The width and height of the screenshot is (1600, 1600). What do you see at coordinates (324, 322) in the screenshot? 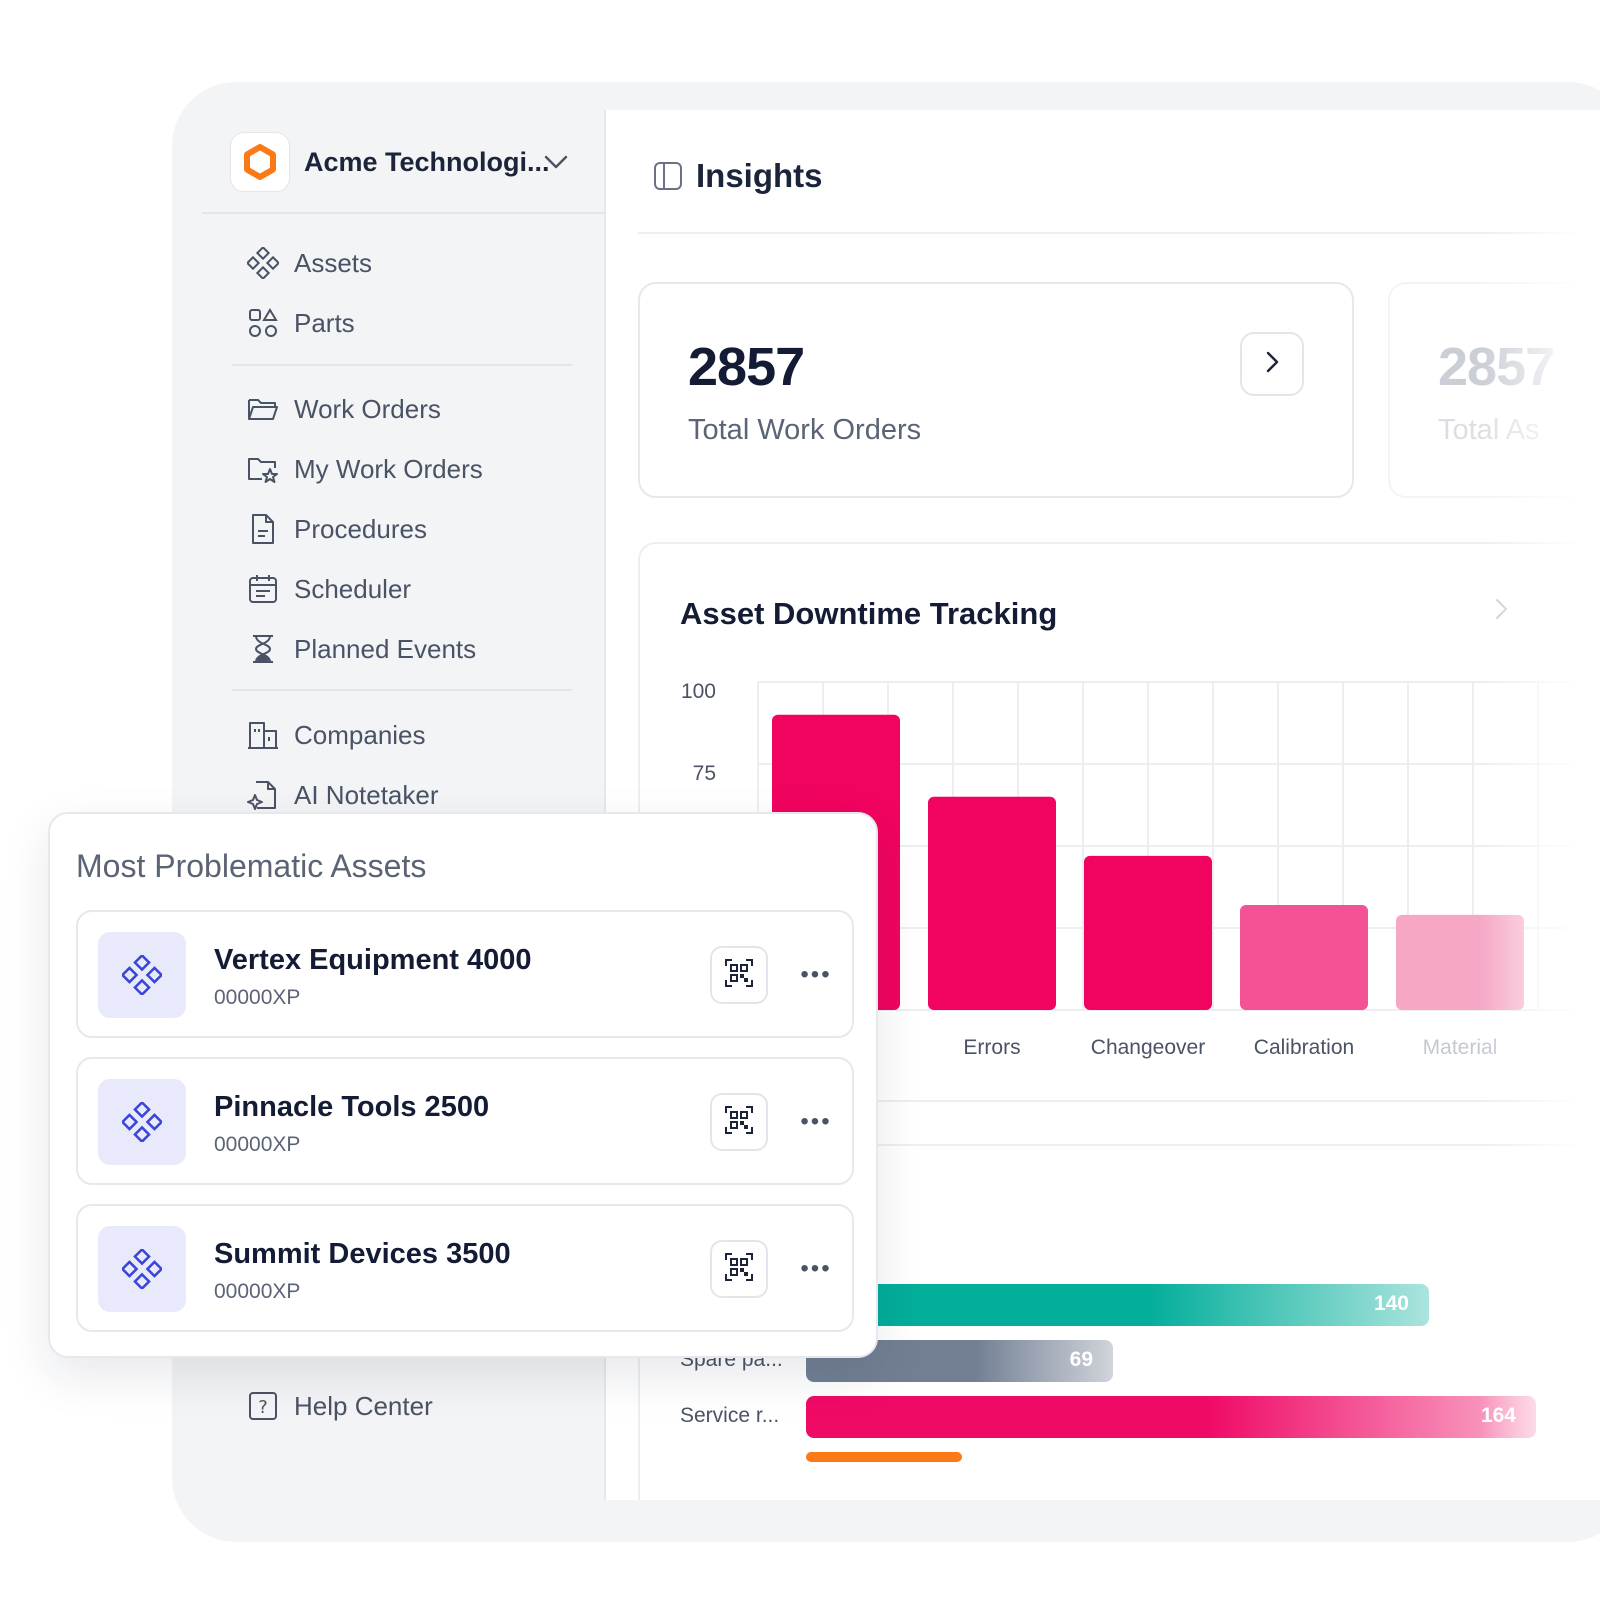
I see `sidebar-item-label: Parts` at bounding box center [324, 322].